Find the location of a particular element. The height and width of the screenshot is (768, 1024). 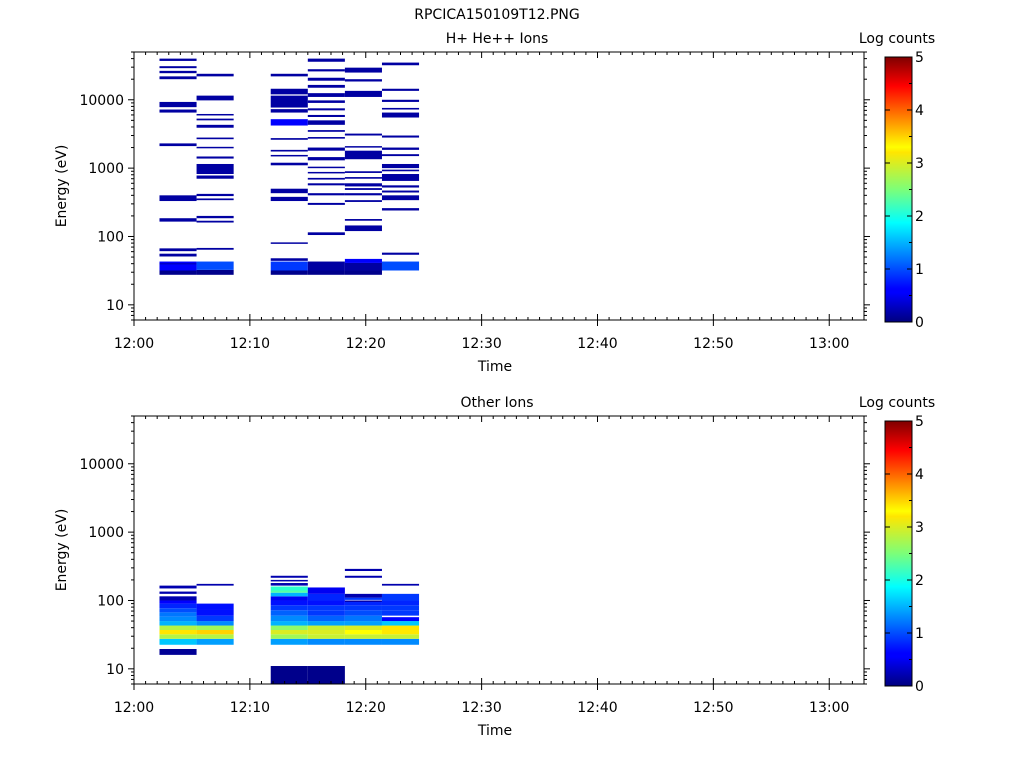

figure-title: RPCICA150109T12.PNG is located at coordinates (496, 15).